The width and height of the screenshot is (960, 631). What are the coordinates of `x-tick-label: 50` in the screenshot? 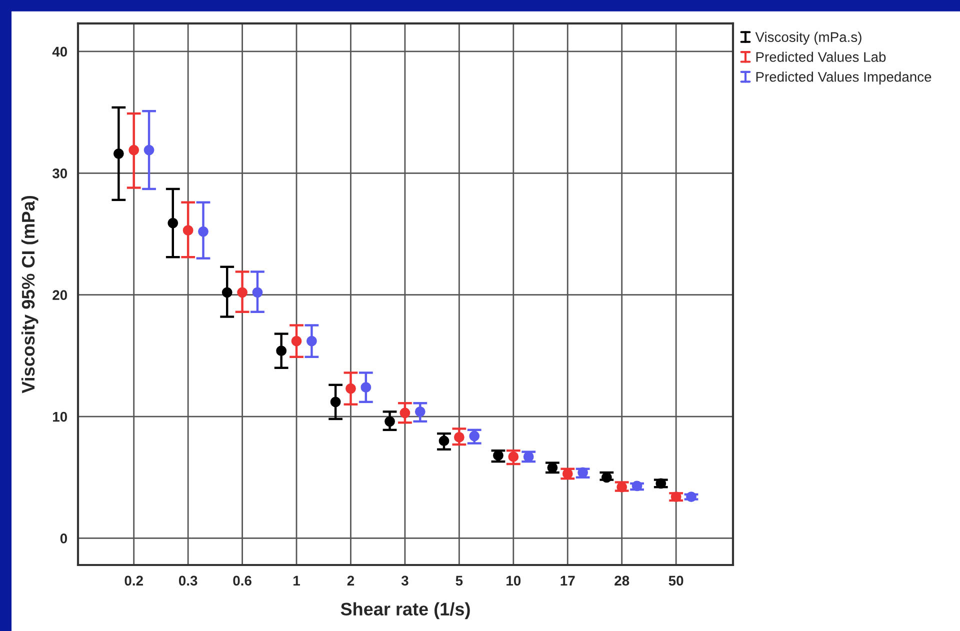 It's located at (676, 581).